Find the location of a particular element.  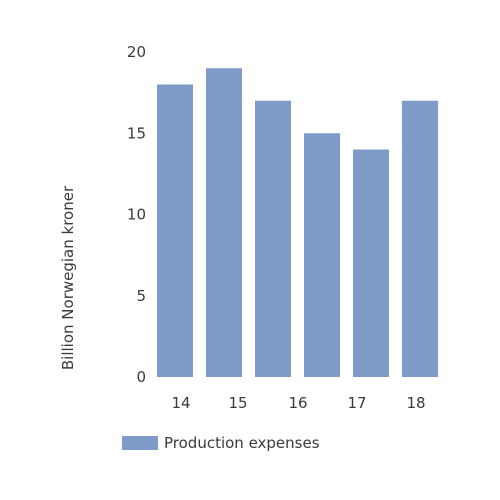

bar-17b is located at coordinates (371, 263).